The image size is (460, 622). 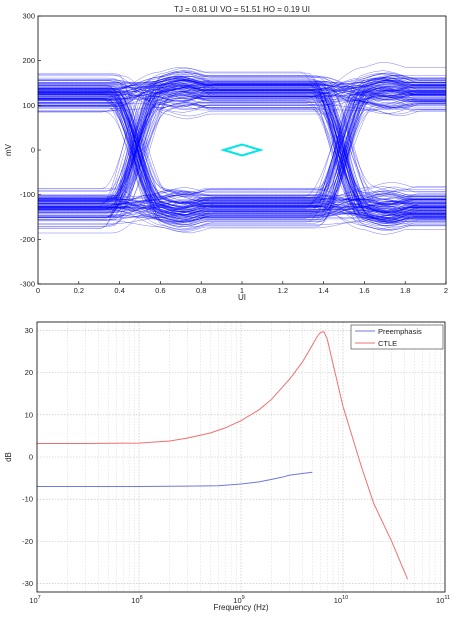 What do you see at coordinates (28, 60) in the screenshot?
I see `eye-y-tick-label: 200` at bounding box center [28, 60].